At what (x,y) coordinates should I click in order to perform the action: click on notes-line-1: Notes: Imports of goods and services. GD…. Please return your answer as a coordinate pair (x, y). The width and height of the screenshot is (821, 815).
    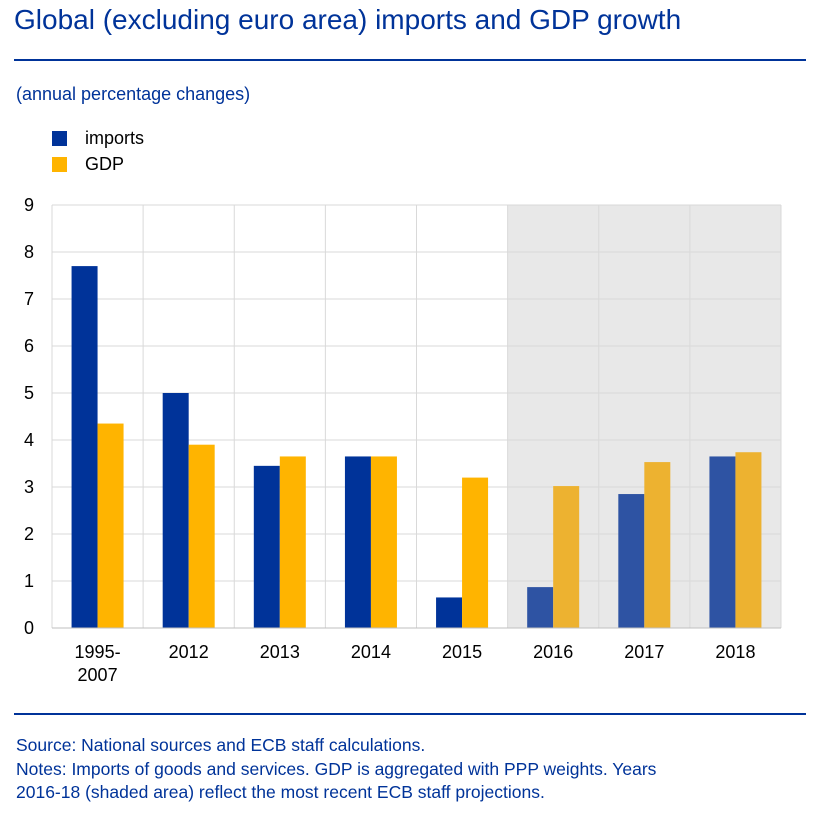
    Looking at the image, I should click on (336, 768).